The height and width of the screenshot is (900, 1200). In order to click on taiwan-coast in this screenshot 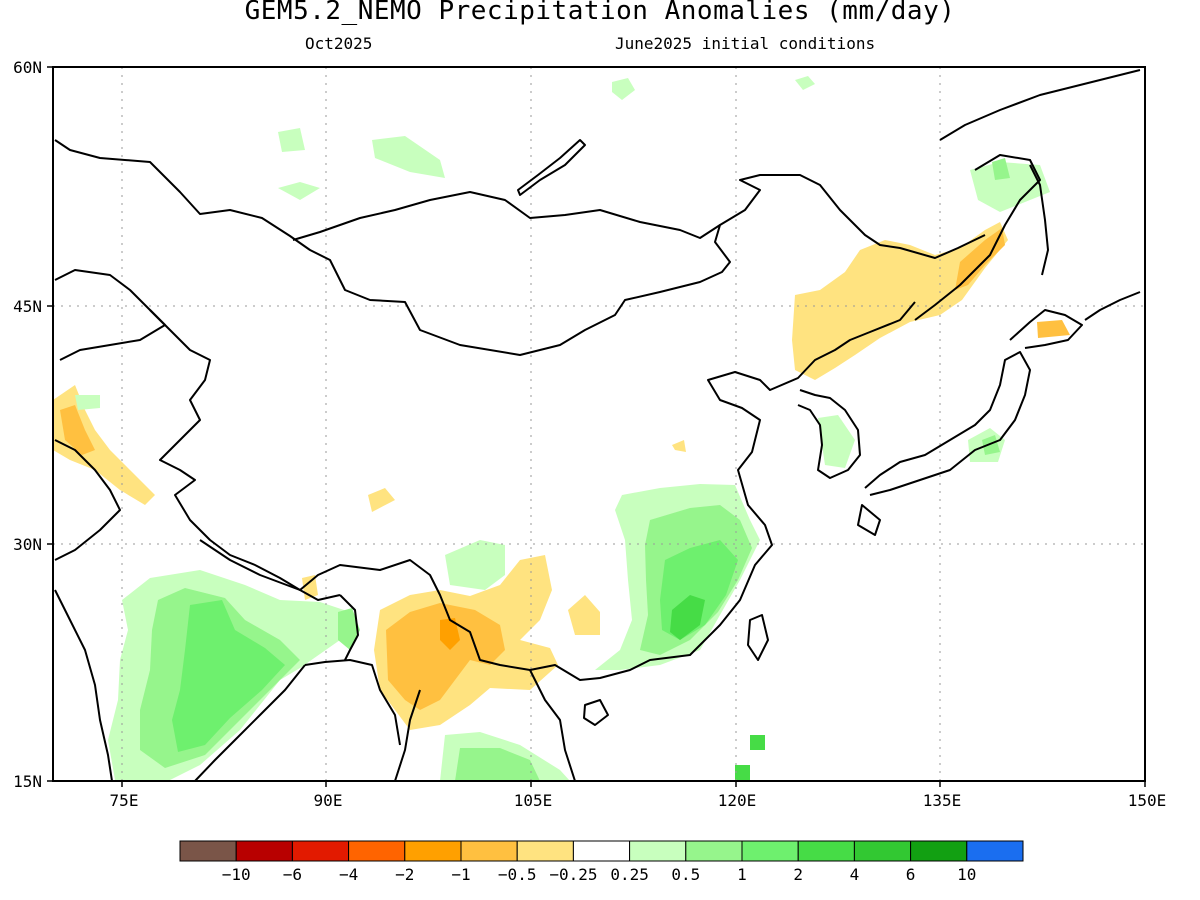, I will do `click(758, 637)`.